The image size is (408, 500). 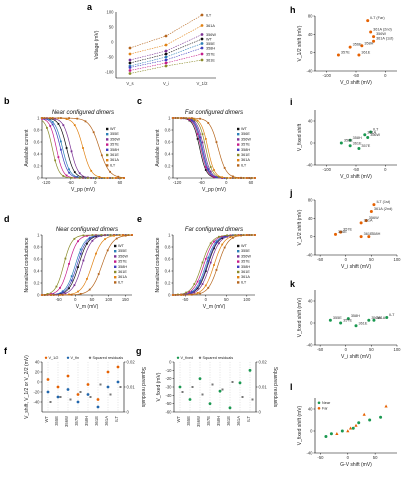 What do you see at coordinates (310, 200) in the screenshot?
I see `panel-j-ytick-label: 80` at bounding box center [310, 200].